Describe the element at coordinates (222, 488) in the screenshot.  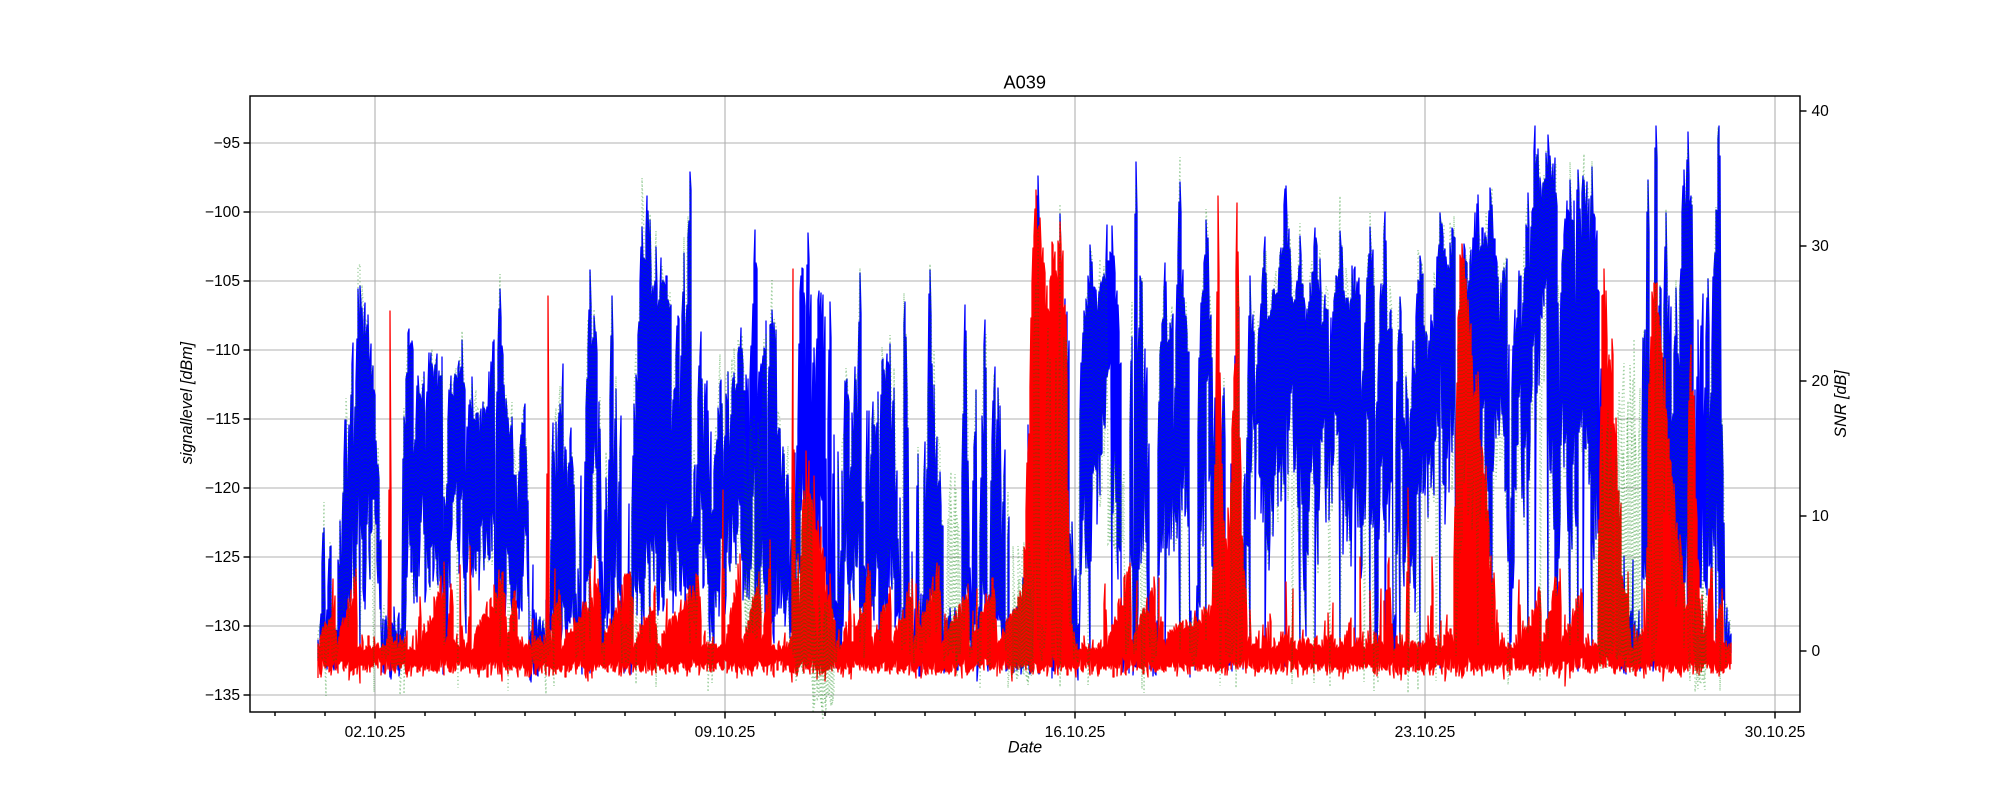
I see `svg-text: −120` at that location.